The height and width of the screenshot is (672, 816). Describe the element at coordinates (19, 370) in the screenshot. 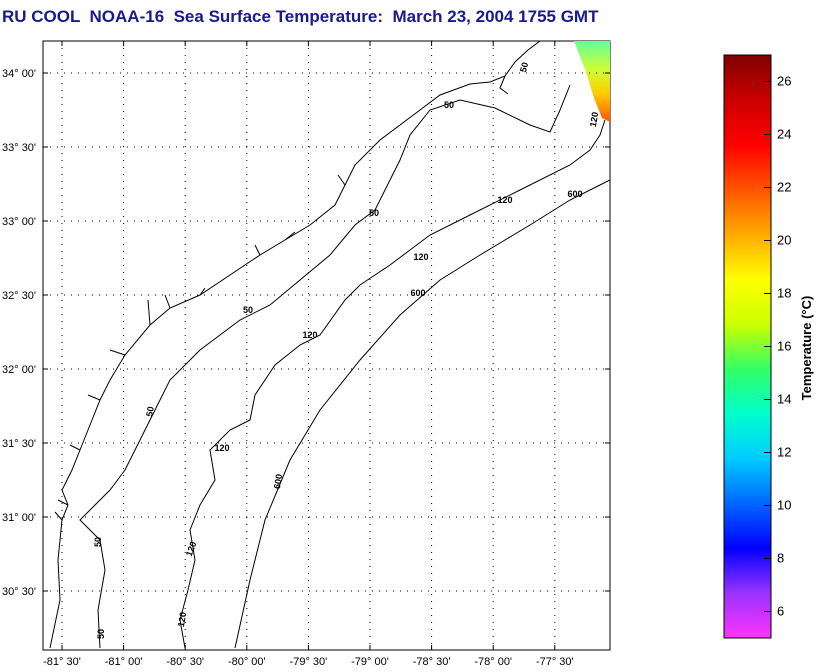

I see `lat-tick-label: 32° 00'` at that location.